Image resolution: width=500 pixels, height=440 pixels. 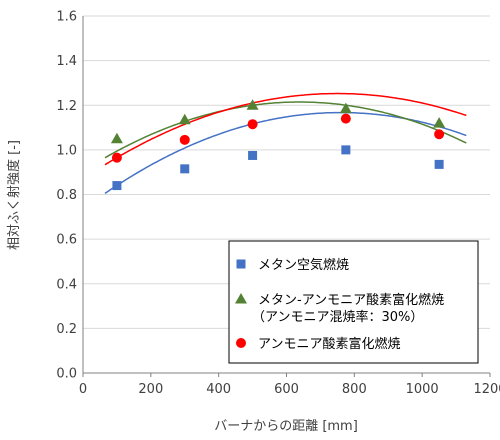 I want to click on y-tick-label-2: 0.4, so click(x=66, y=284).